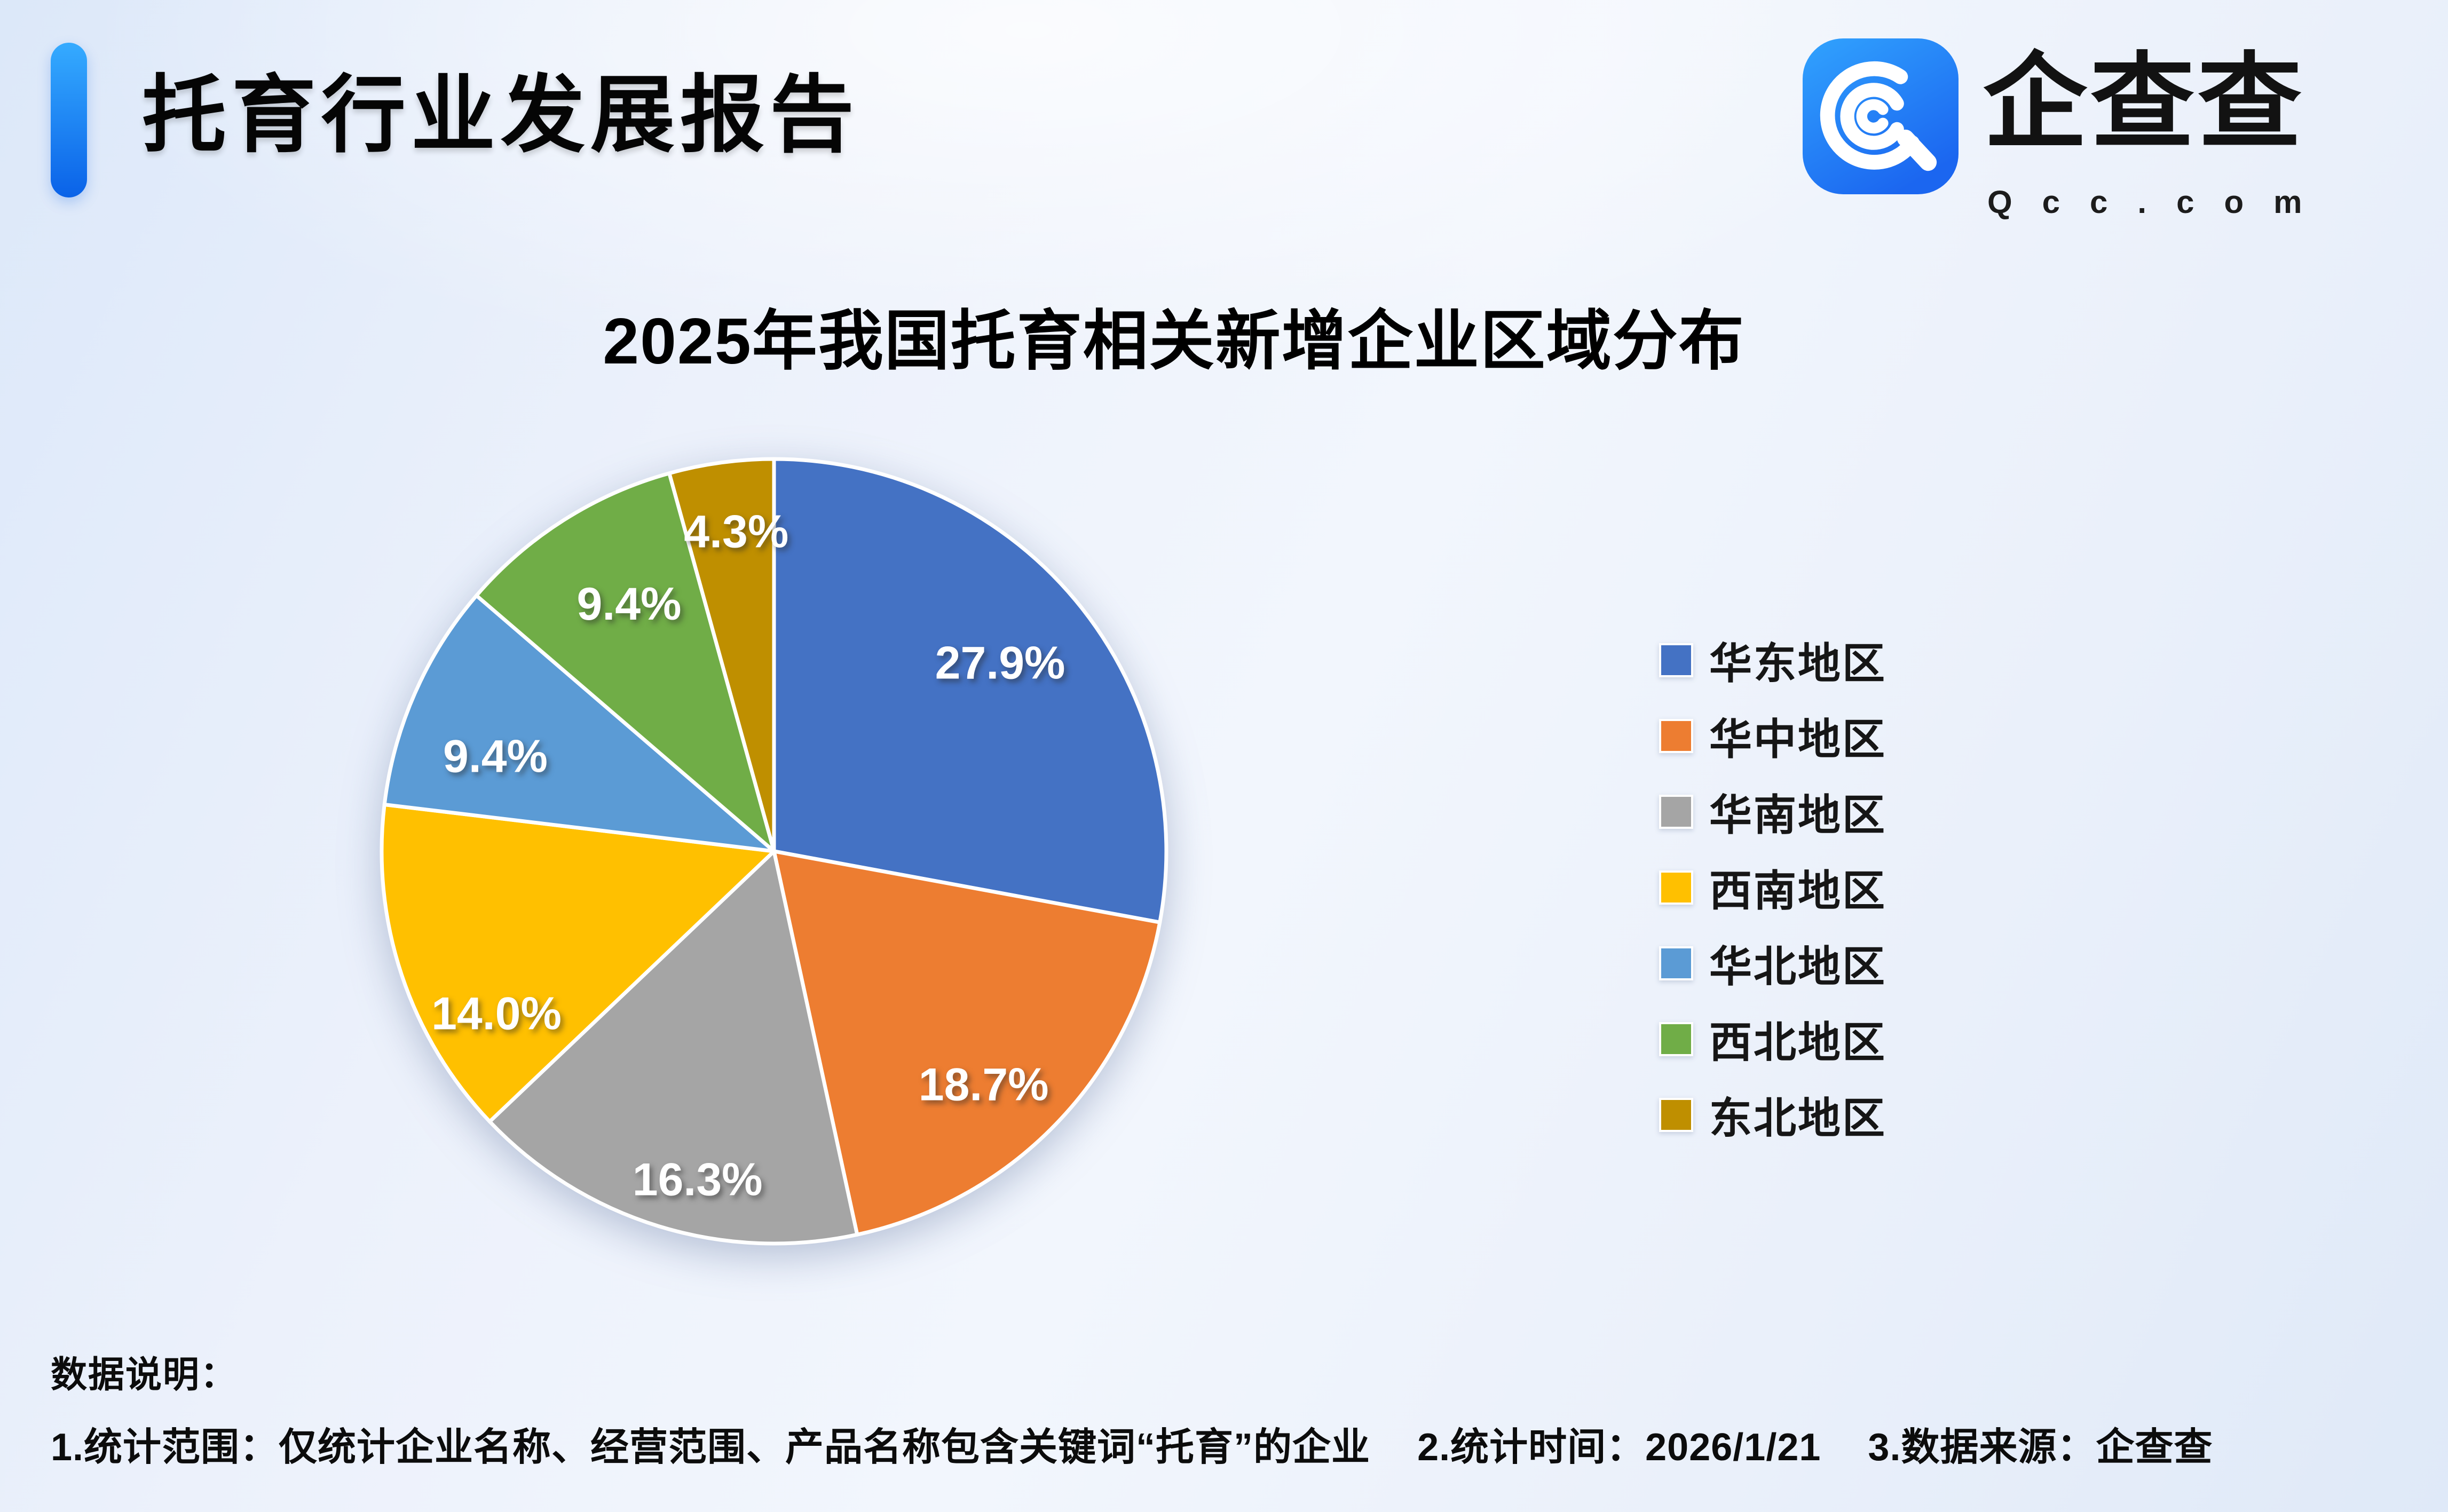  What do you see at coordinates (2041, 1448) in the screenshot?
I see `footer-note-source: 3.数据来源：企查查` at bounding box center [2041, 1448].